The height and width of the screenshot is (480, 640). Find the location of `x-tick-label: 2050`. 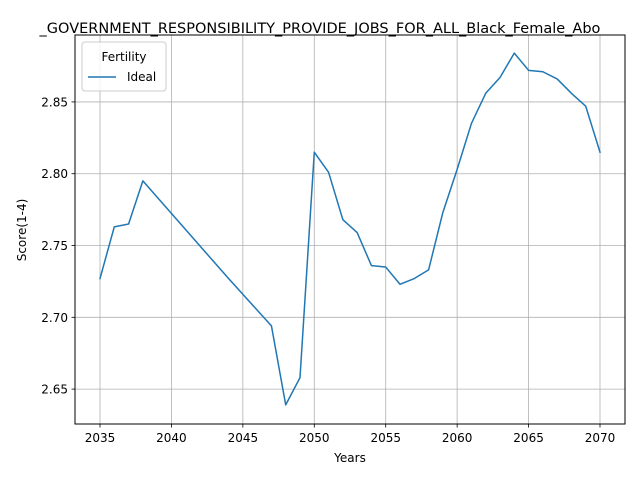

x-tick-label: 2050 is located at coordinates (314, 438).